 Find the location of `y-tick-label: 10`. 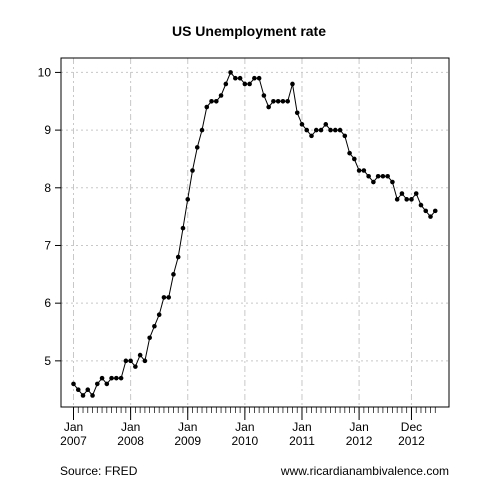

y-tick-label: 10 is located at coordinates (45, 72).